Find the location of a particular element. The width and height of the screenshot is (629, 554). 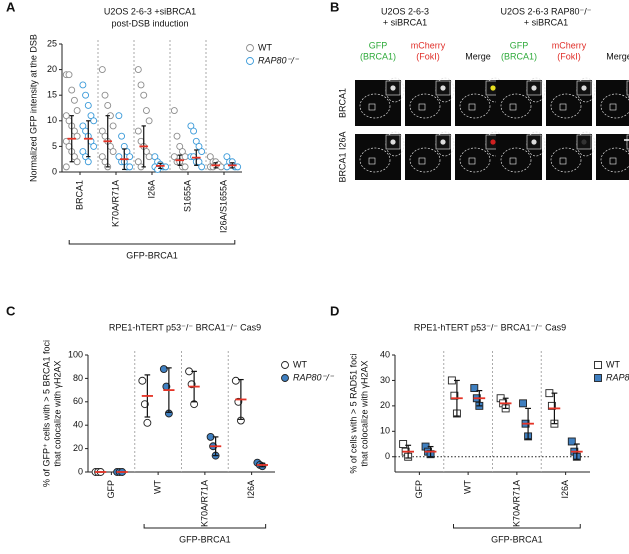

column-header: (BRCA1) is located at coordinates (378, 56).